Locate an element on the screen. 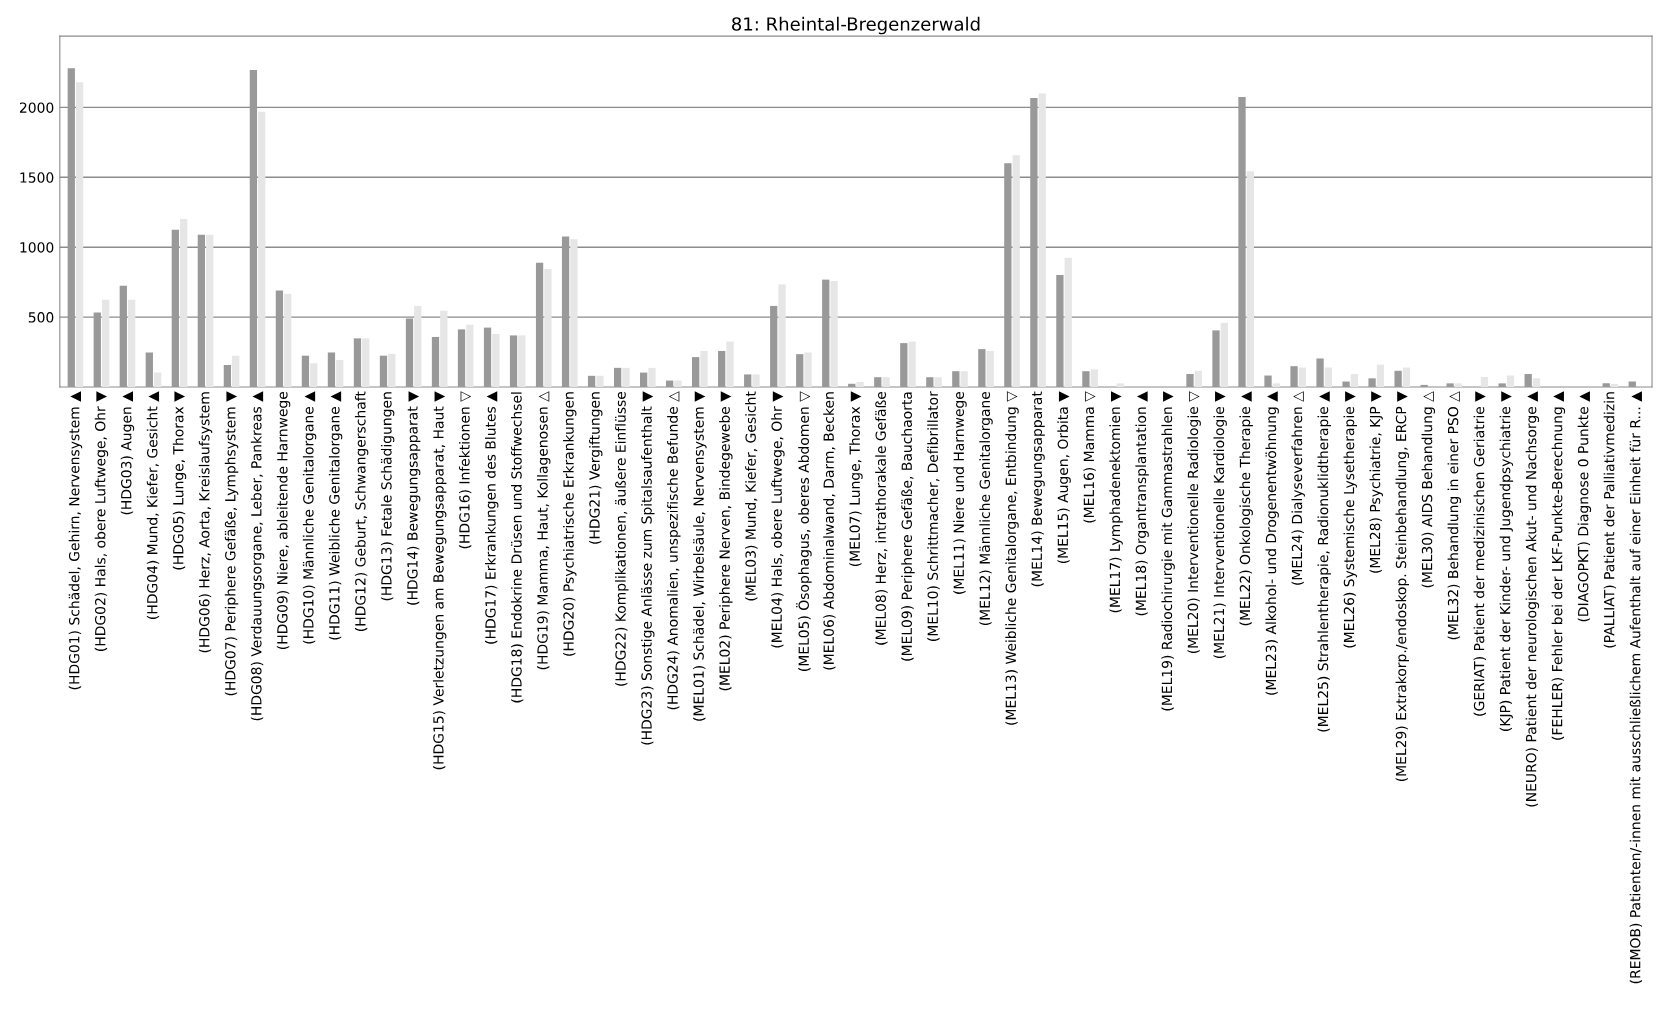 The height and width of the screenshot is (1032, 1662). x-tick-label: (FEHLER) Fehler bei der LKF-Punkte-Berechnung ▲ is located at coordinates (1558, 565).